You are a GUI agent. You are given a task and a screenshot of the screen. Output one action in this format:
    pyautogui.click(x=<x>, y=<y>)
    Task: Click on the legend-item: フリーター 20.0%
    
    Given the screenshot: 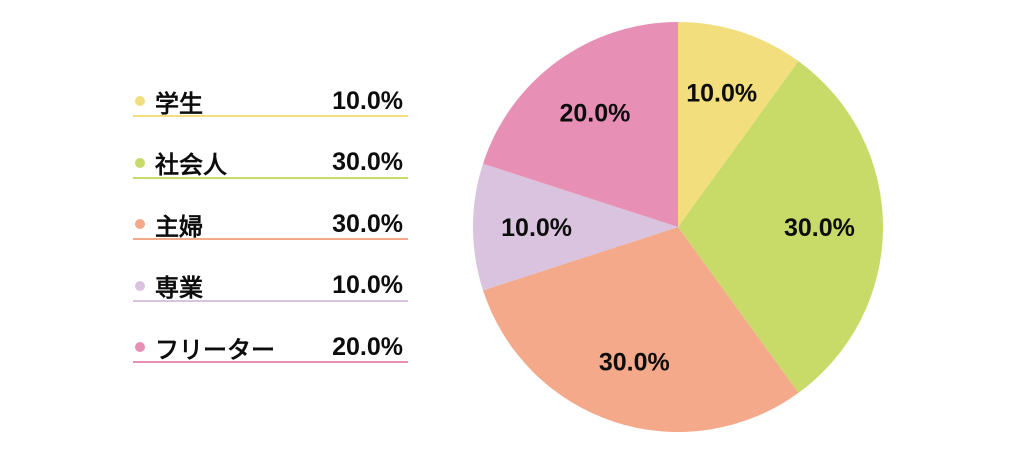 What is the action you would take?
    pyautogui.click(x=270, y=348)
    